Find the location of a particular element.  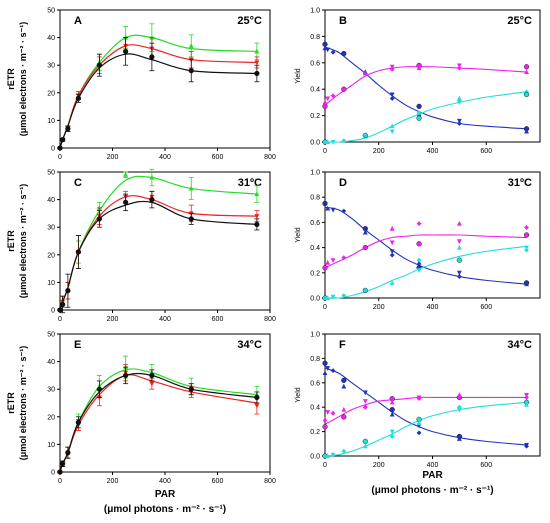

panel-b-blue-fit-line is located at coordinates (425, 88).